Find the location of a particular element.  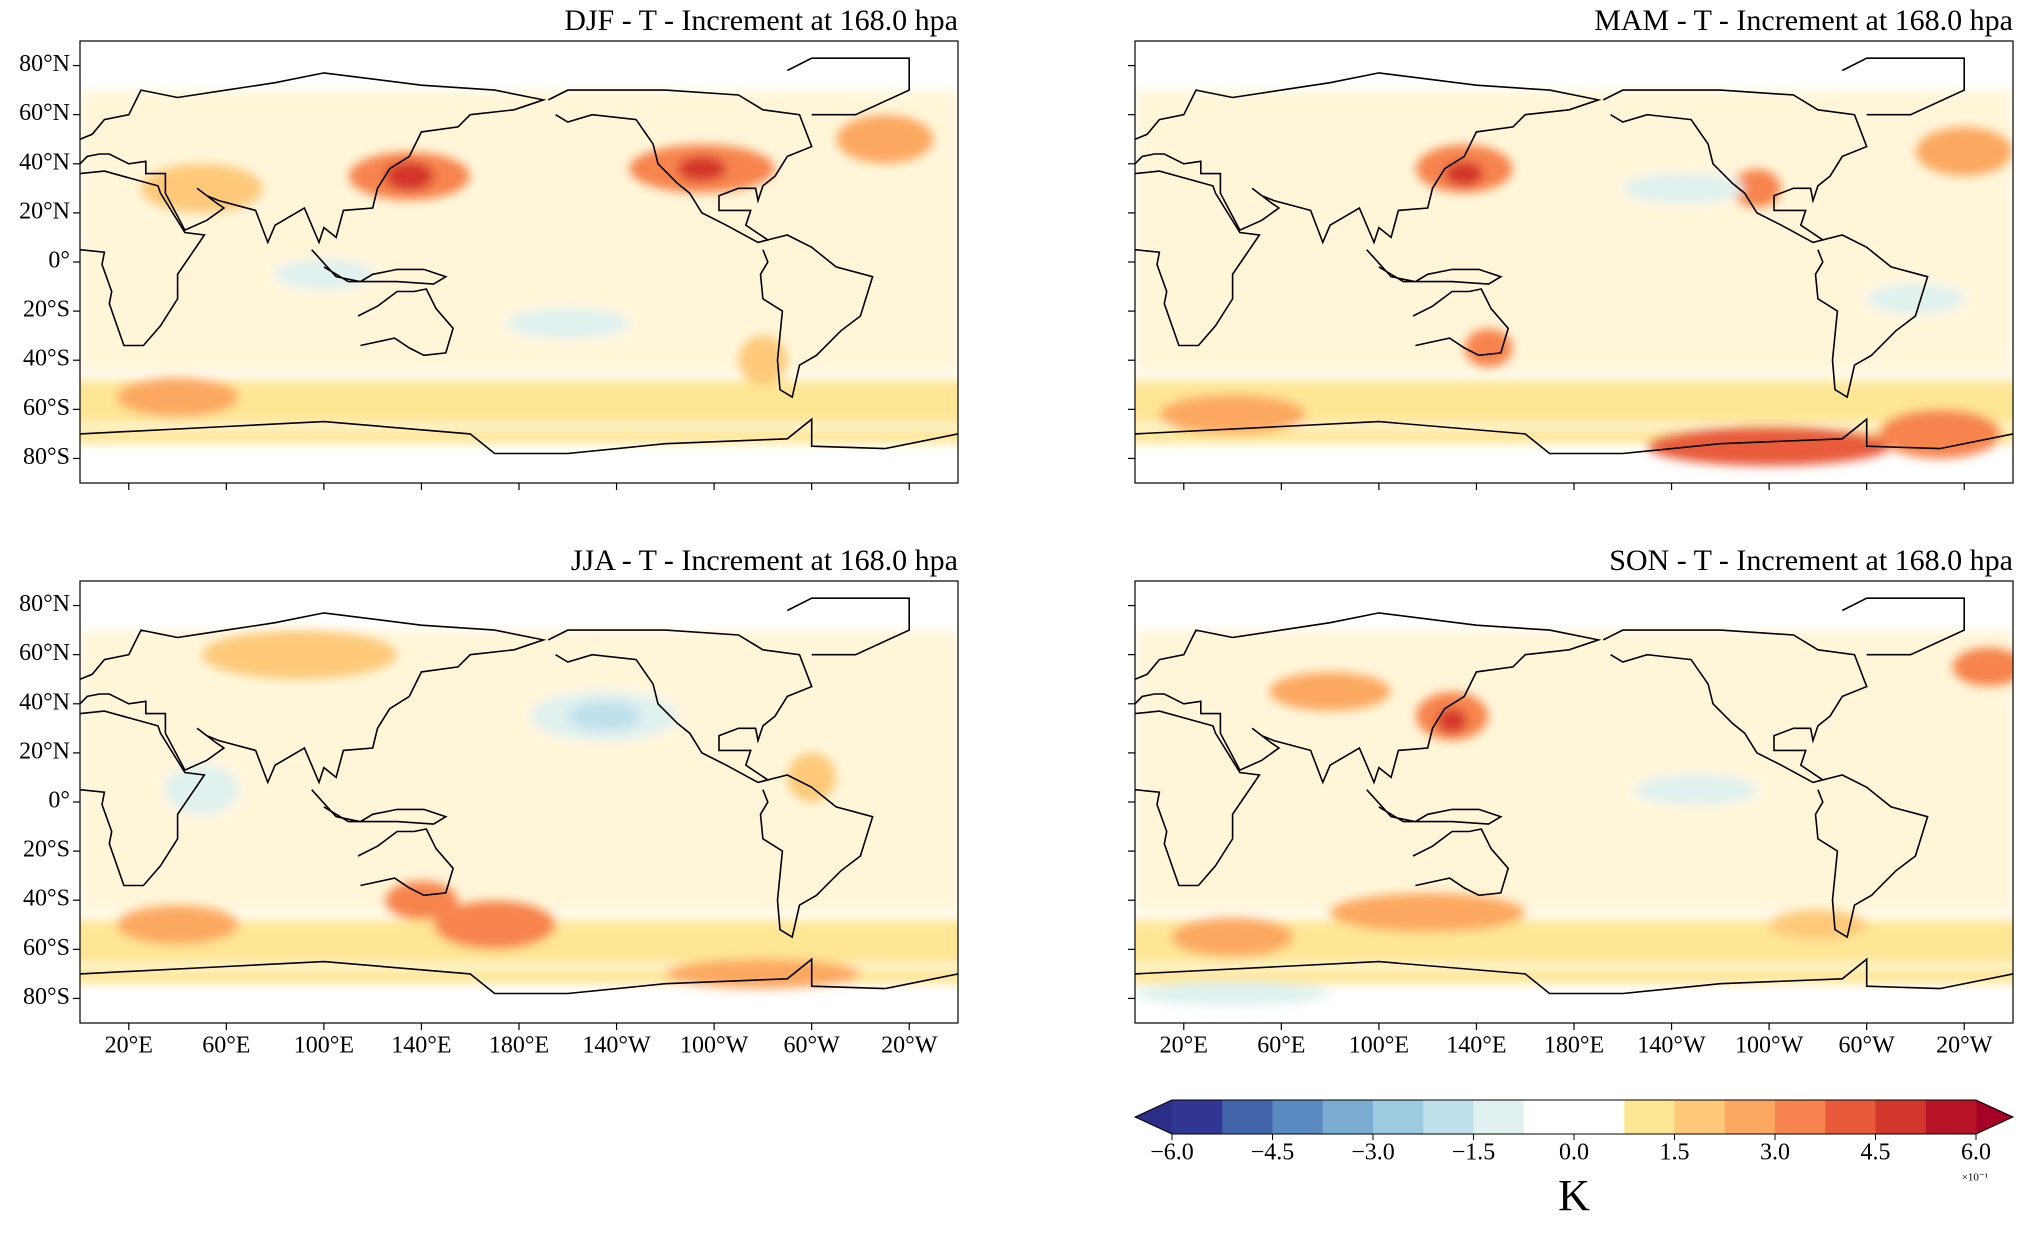

x-tick-label: 20°E is located at coordinates (1184, 1046).